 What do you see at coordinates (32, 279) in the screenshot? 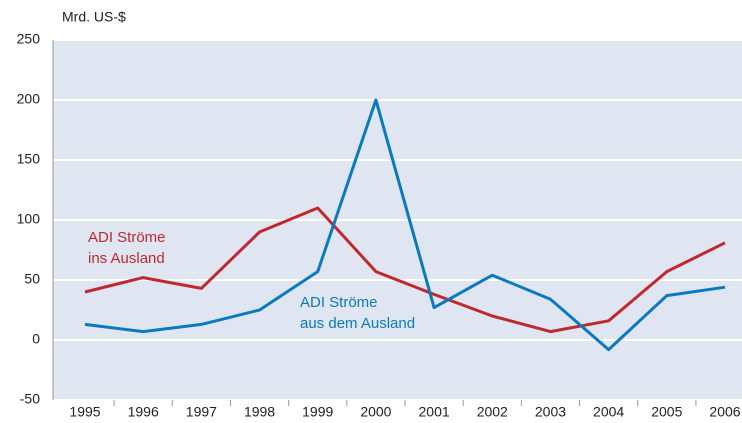
I see `y-tick-label: 50` at bounding box center [32, 279].